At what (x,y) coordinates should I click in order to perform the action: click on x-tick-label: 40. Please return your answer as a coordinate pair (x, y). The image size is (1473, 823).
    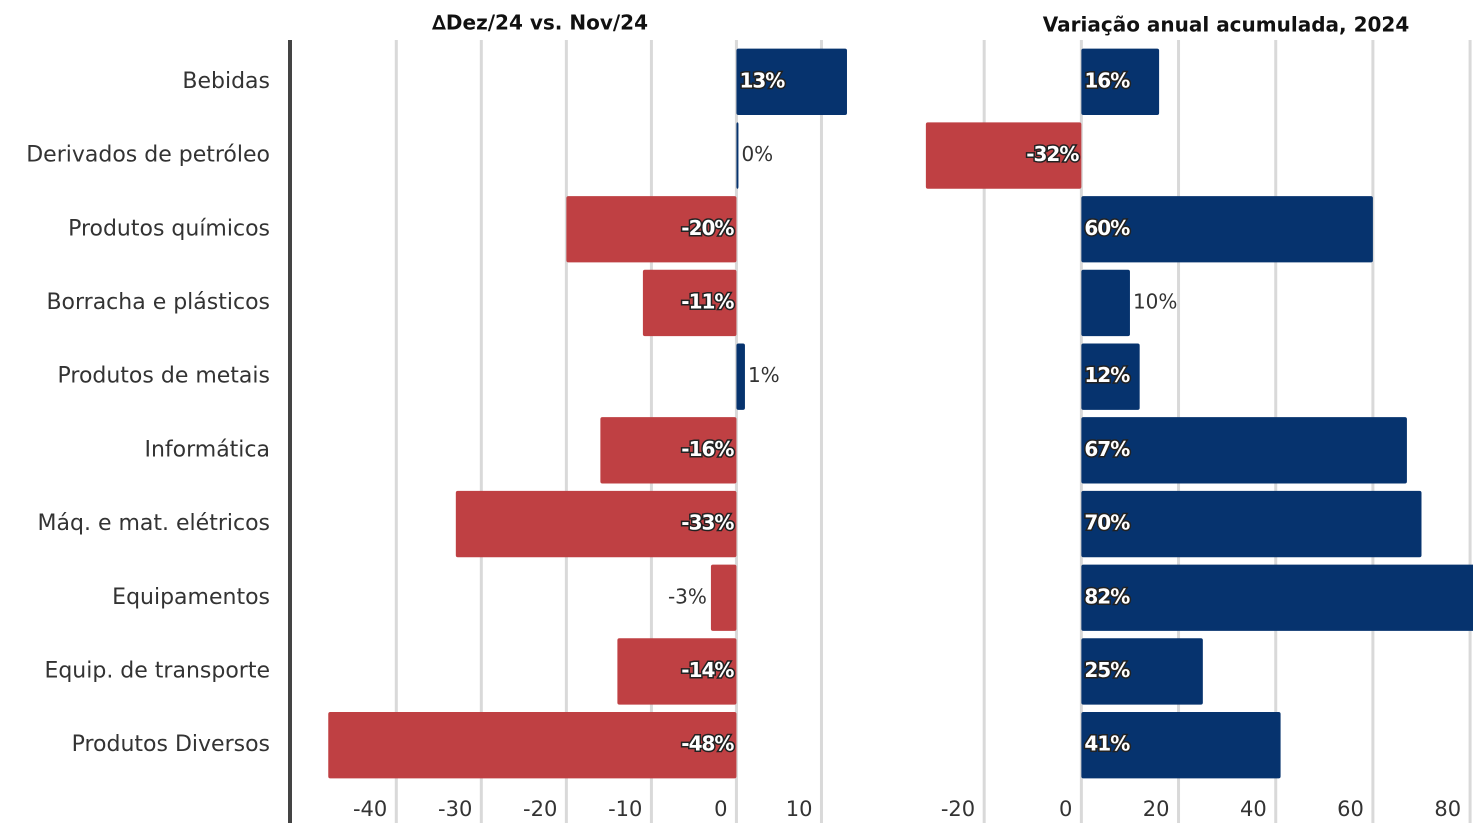
    Looking at the image, I should click on (1253, 809).